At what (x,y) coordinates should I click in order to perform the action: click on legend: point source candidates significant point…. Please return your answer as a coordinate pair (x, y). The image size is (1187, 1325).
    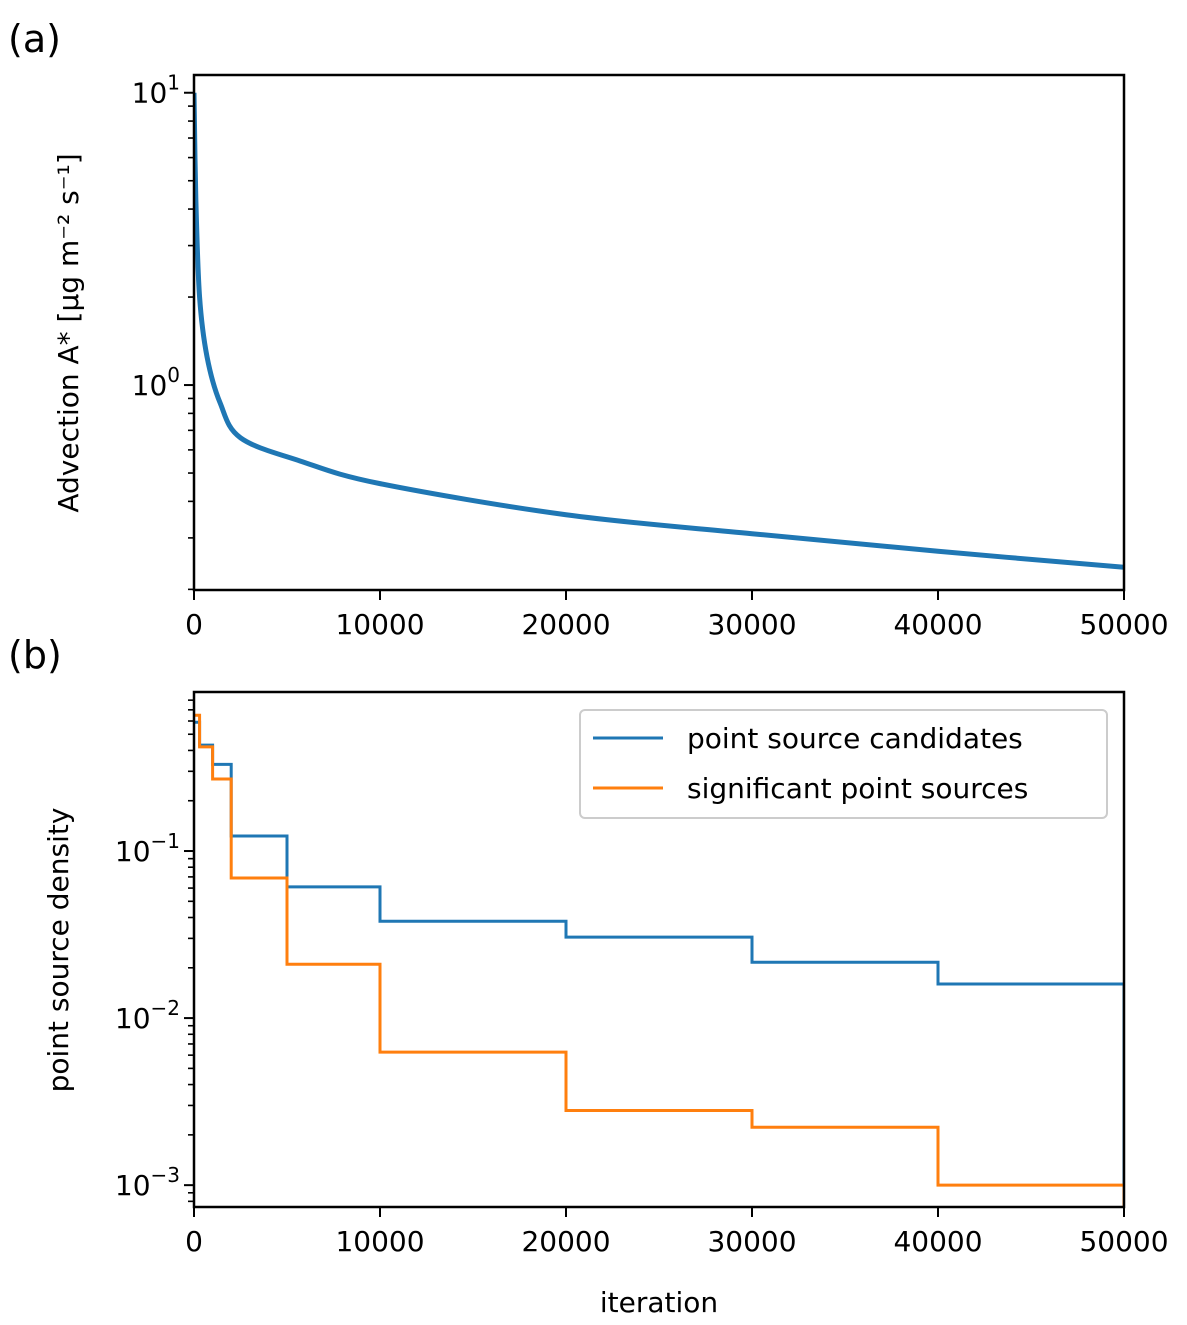
    Looking at the image, I should click on (843, 764).